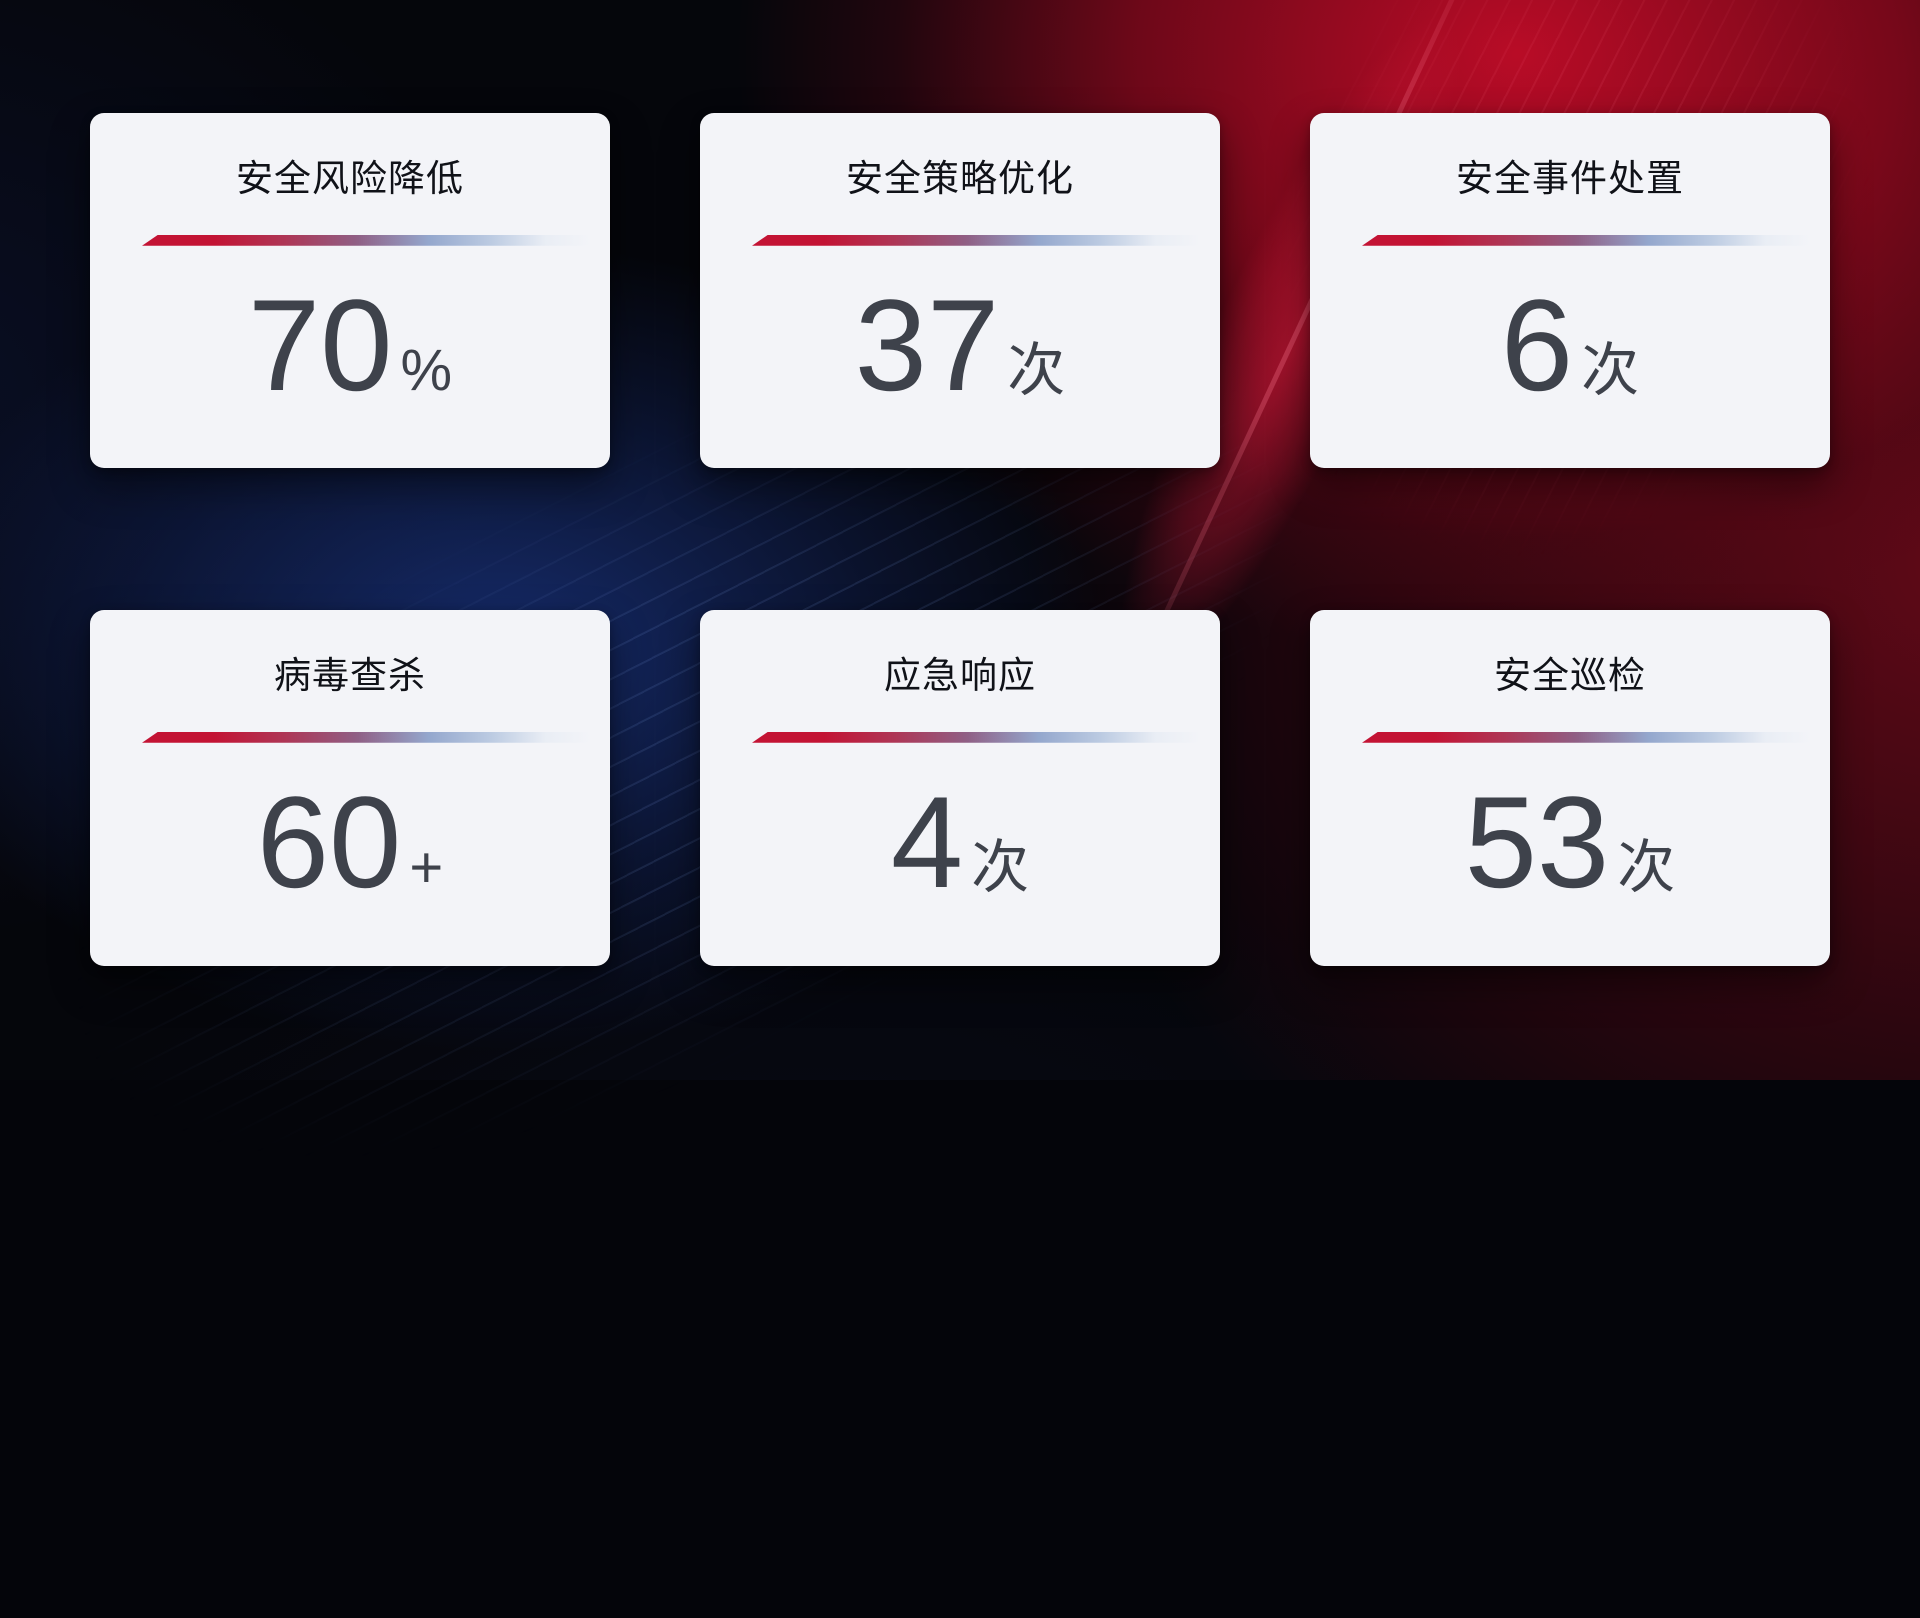 The height and width of the screenshot is (1618, 1920). I want to click on stat-card-emergency-response: 应急响应 4 次, so click(960, 788).